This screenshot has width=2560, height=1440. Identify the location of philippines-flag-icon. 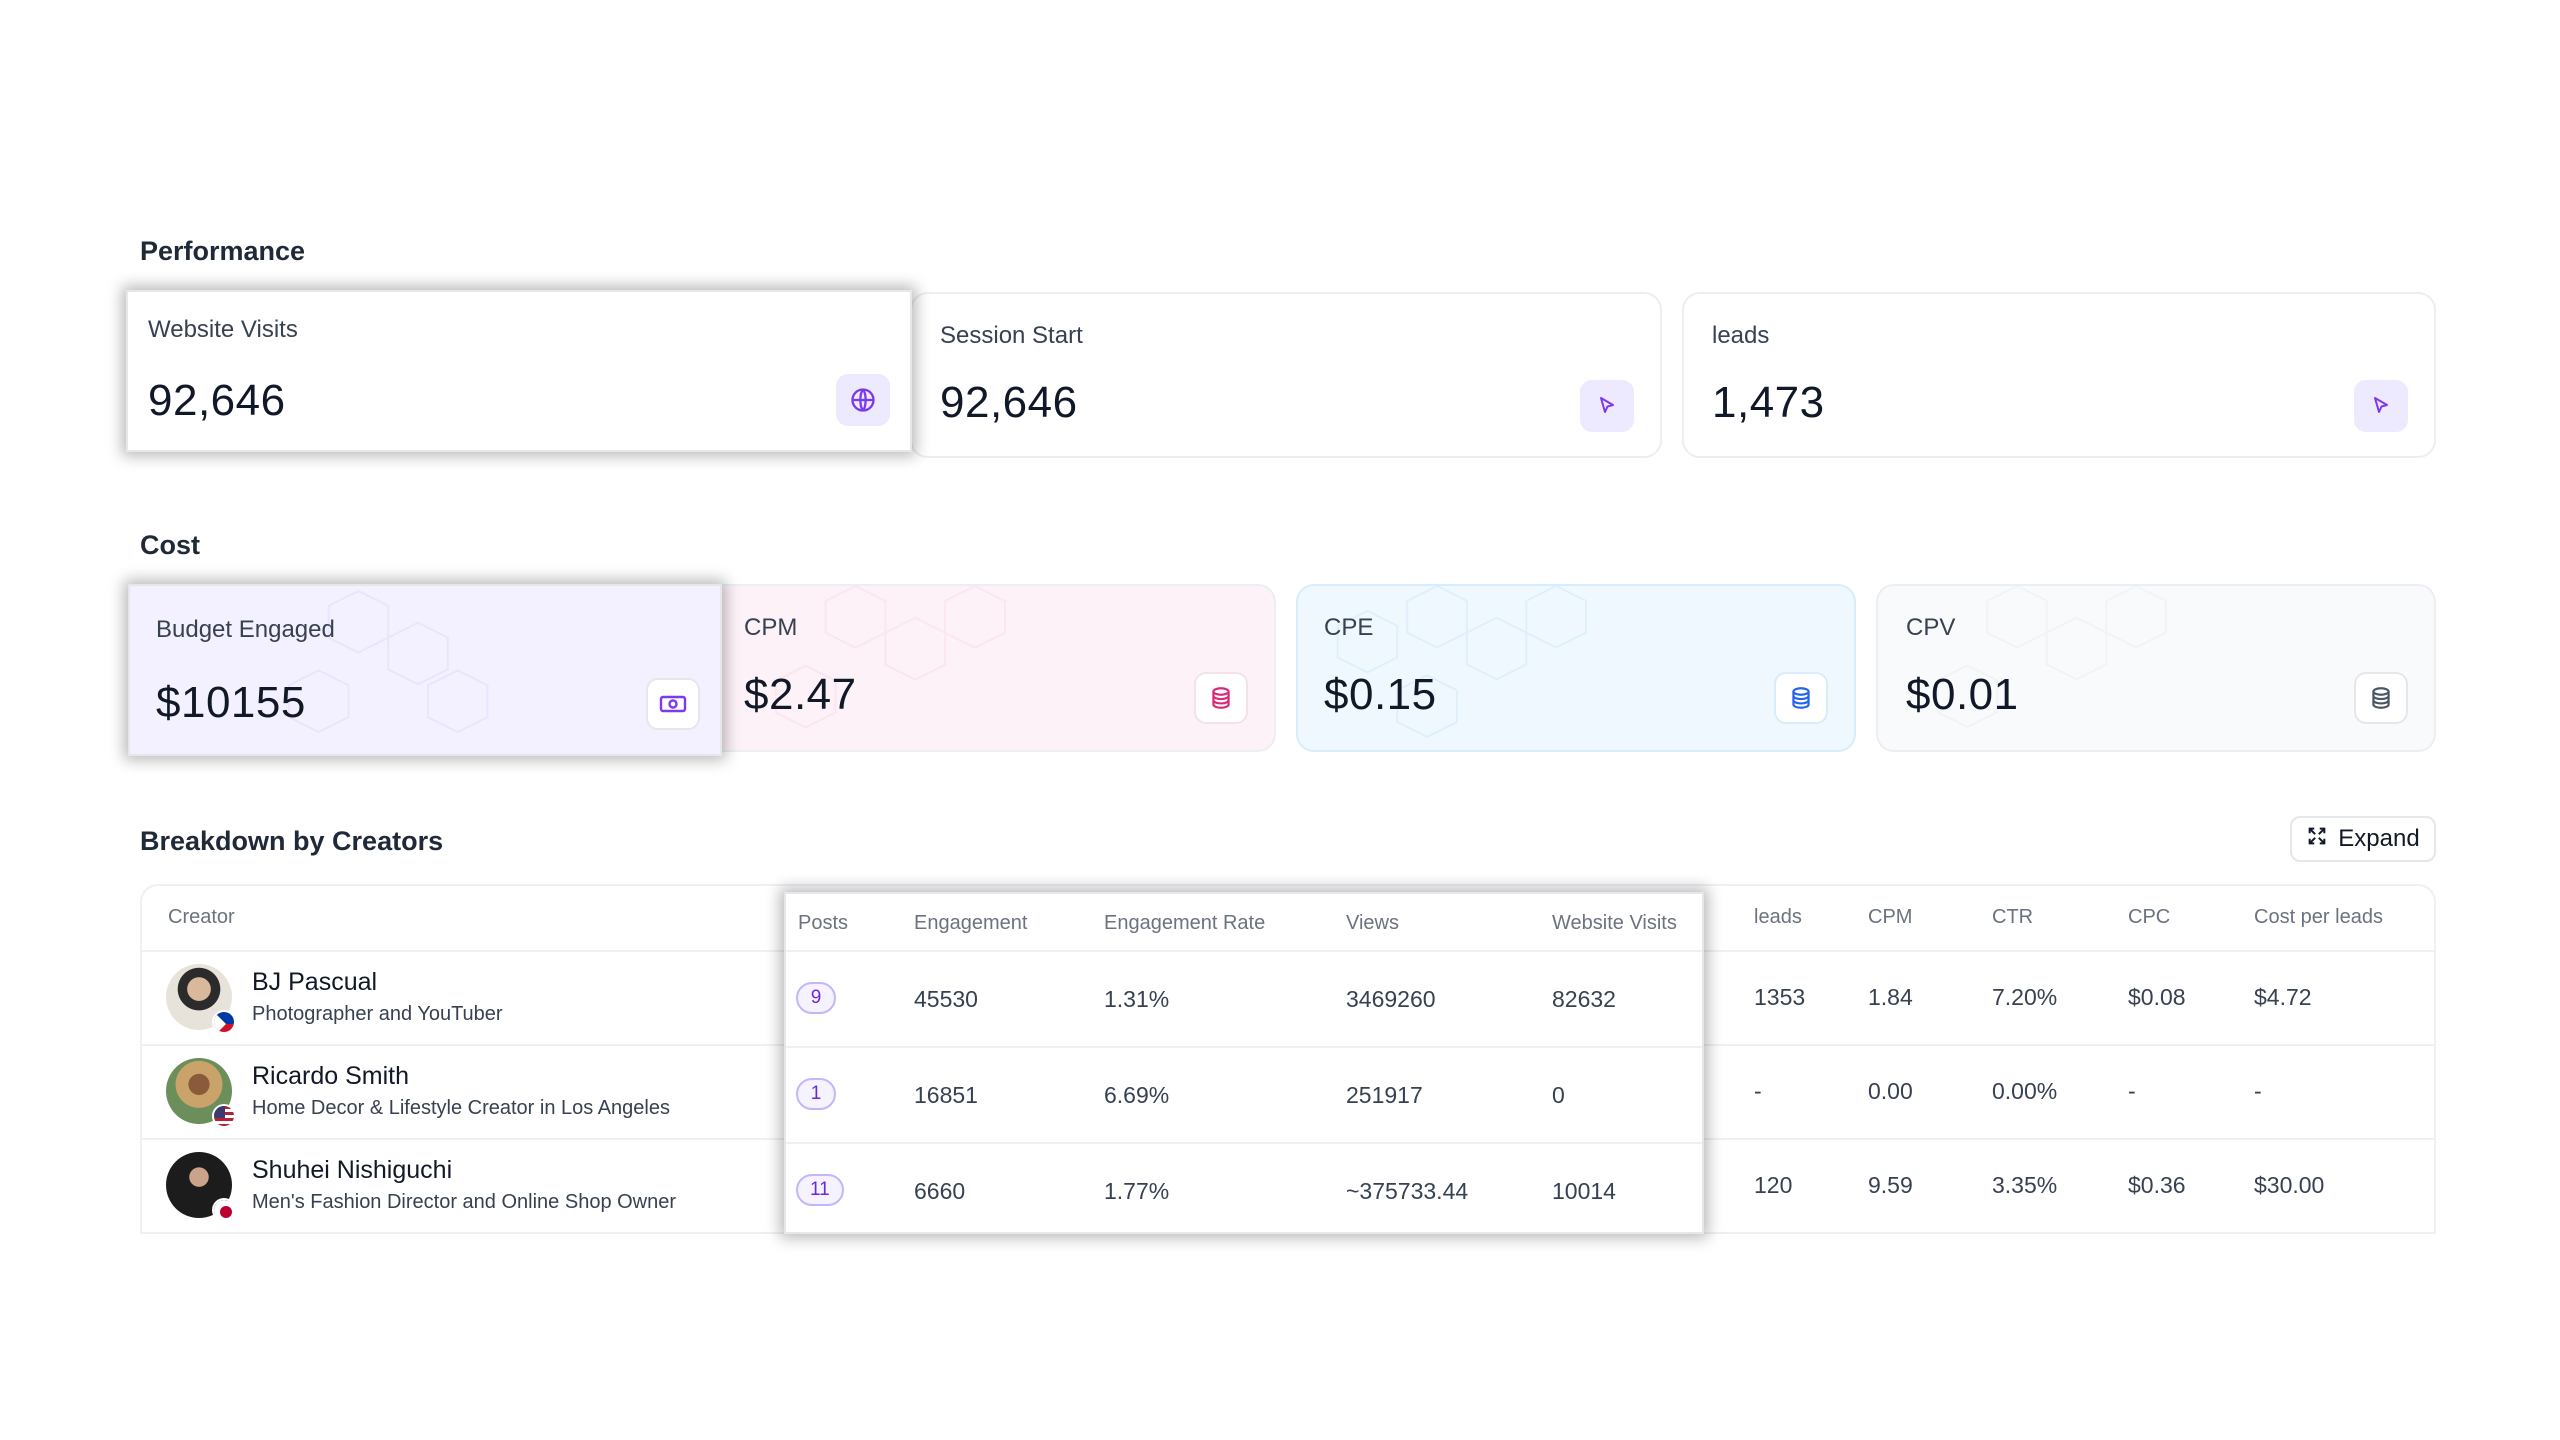
(224, 1022).